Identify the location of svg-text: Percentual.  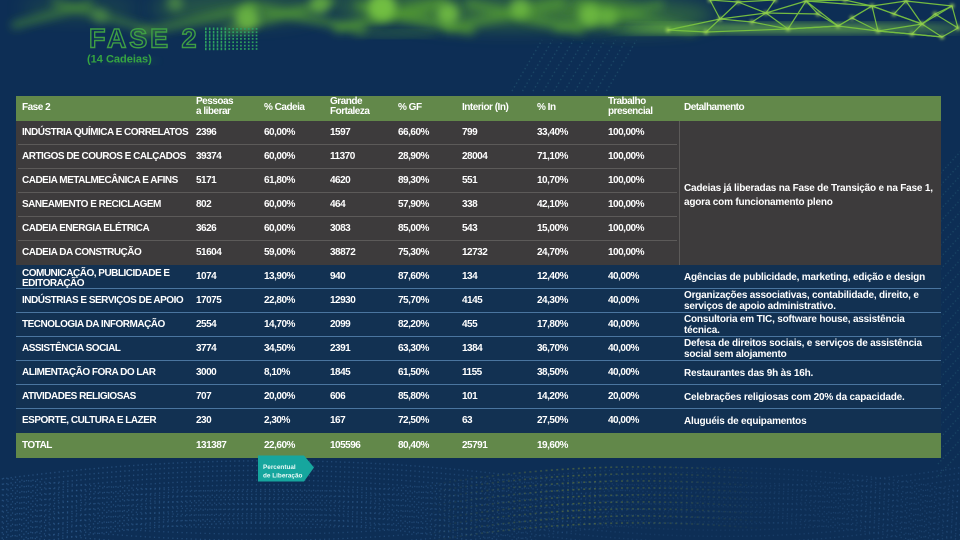
(279, 467).